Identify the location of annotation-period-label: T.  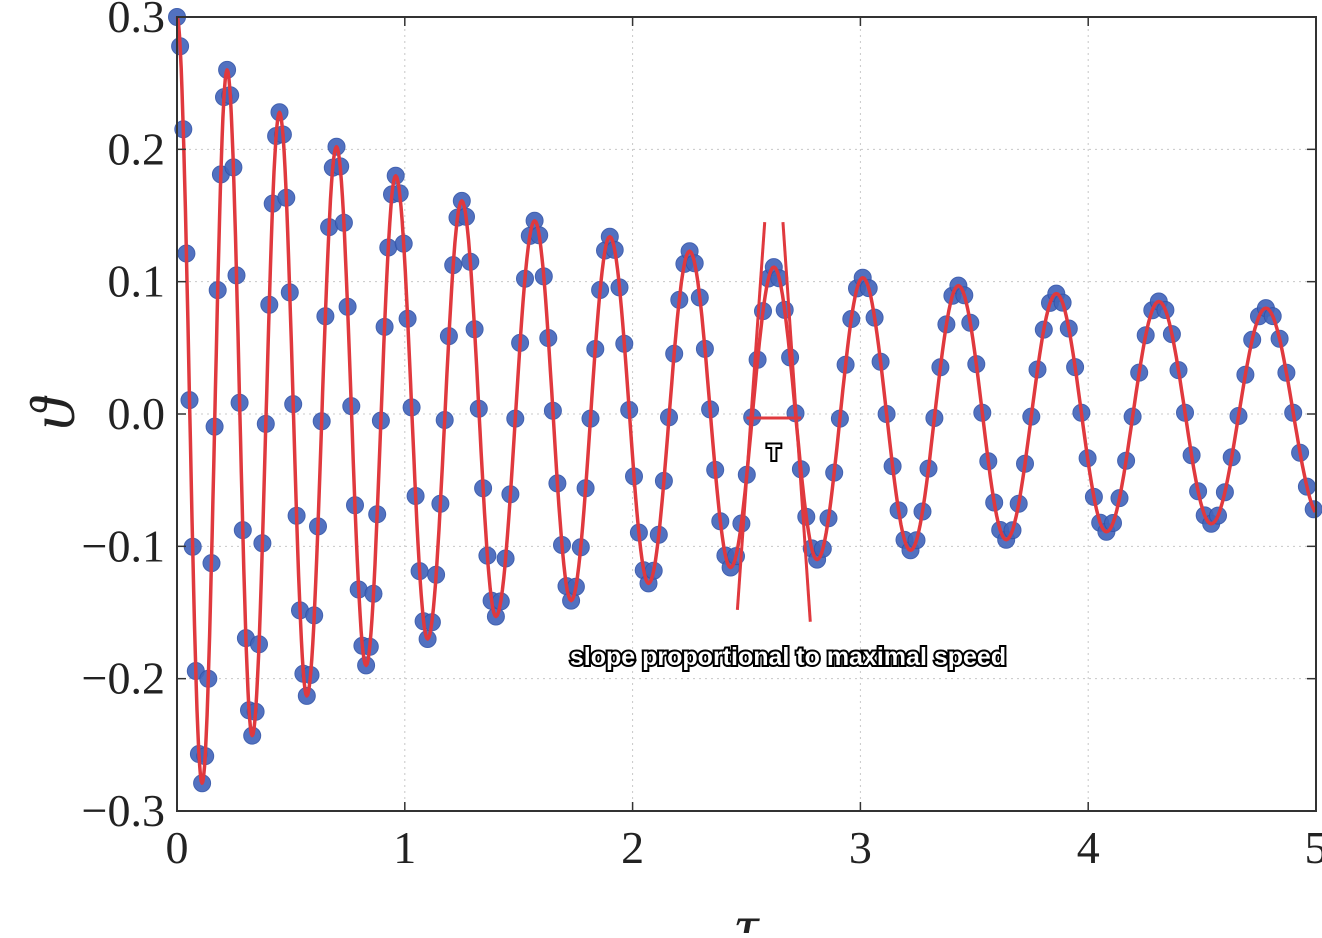
(774, 452).